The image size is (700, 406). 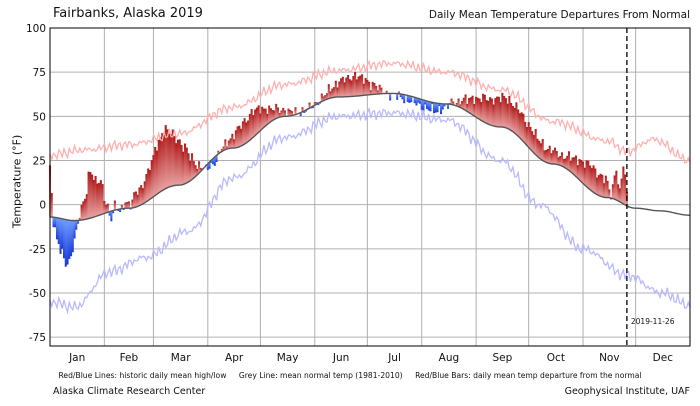 I want to click on x-tick-label: May, so click(x=288, y=358).